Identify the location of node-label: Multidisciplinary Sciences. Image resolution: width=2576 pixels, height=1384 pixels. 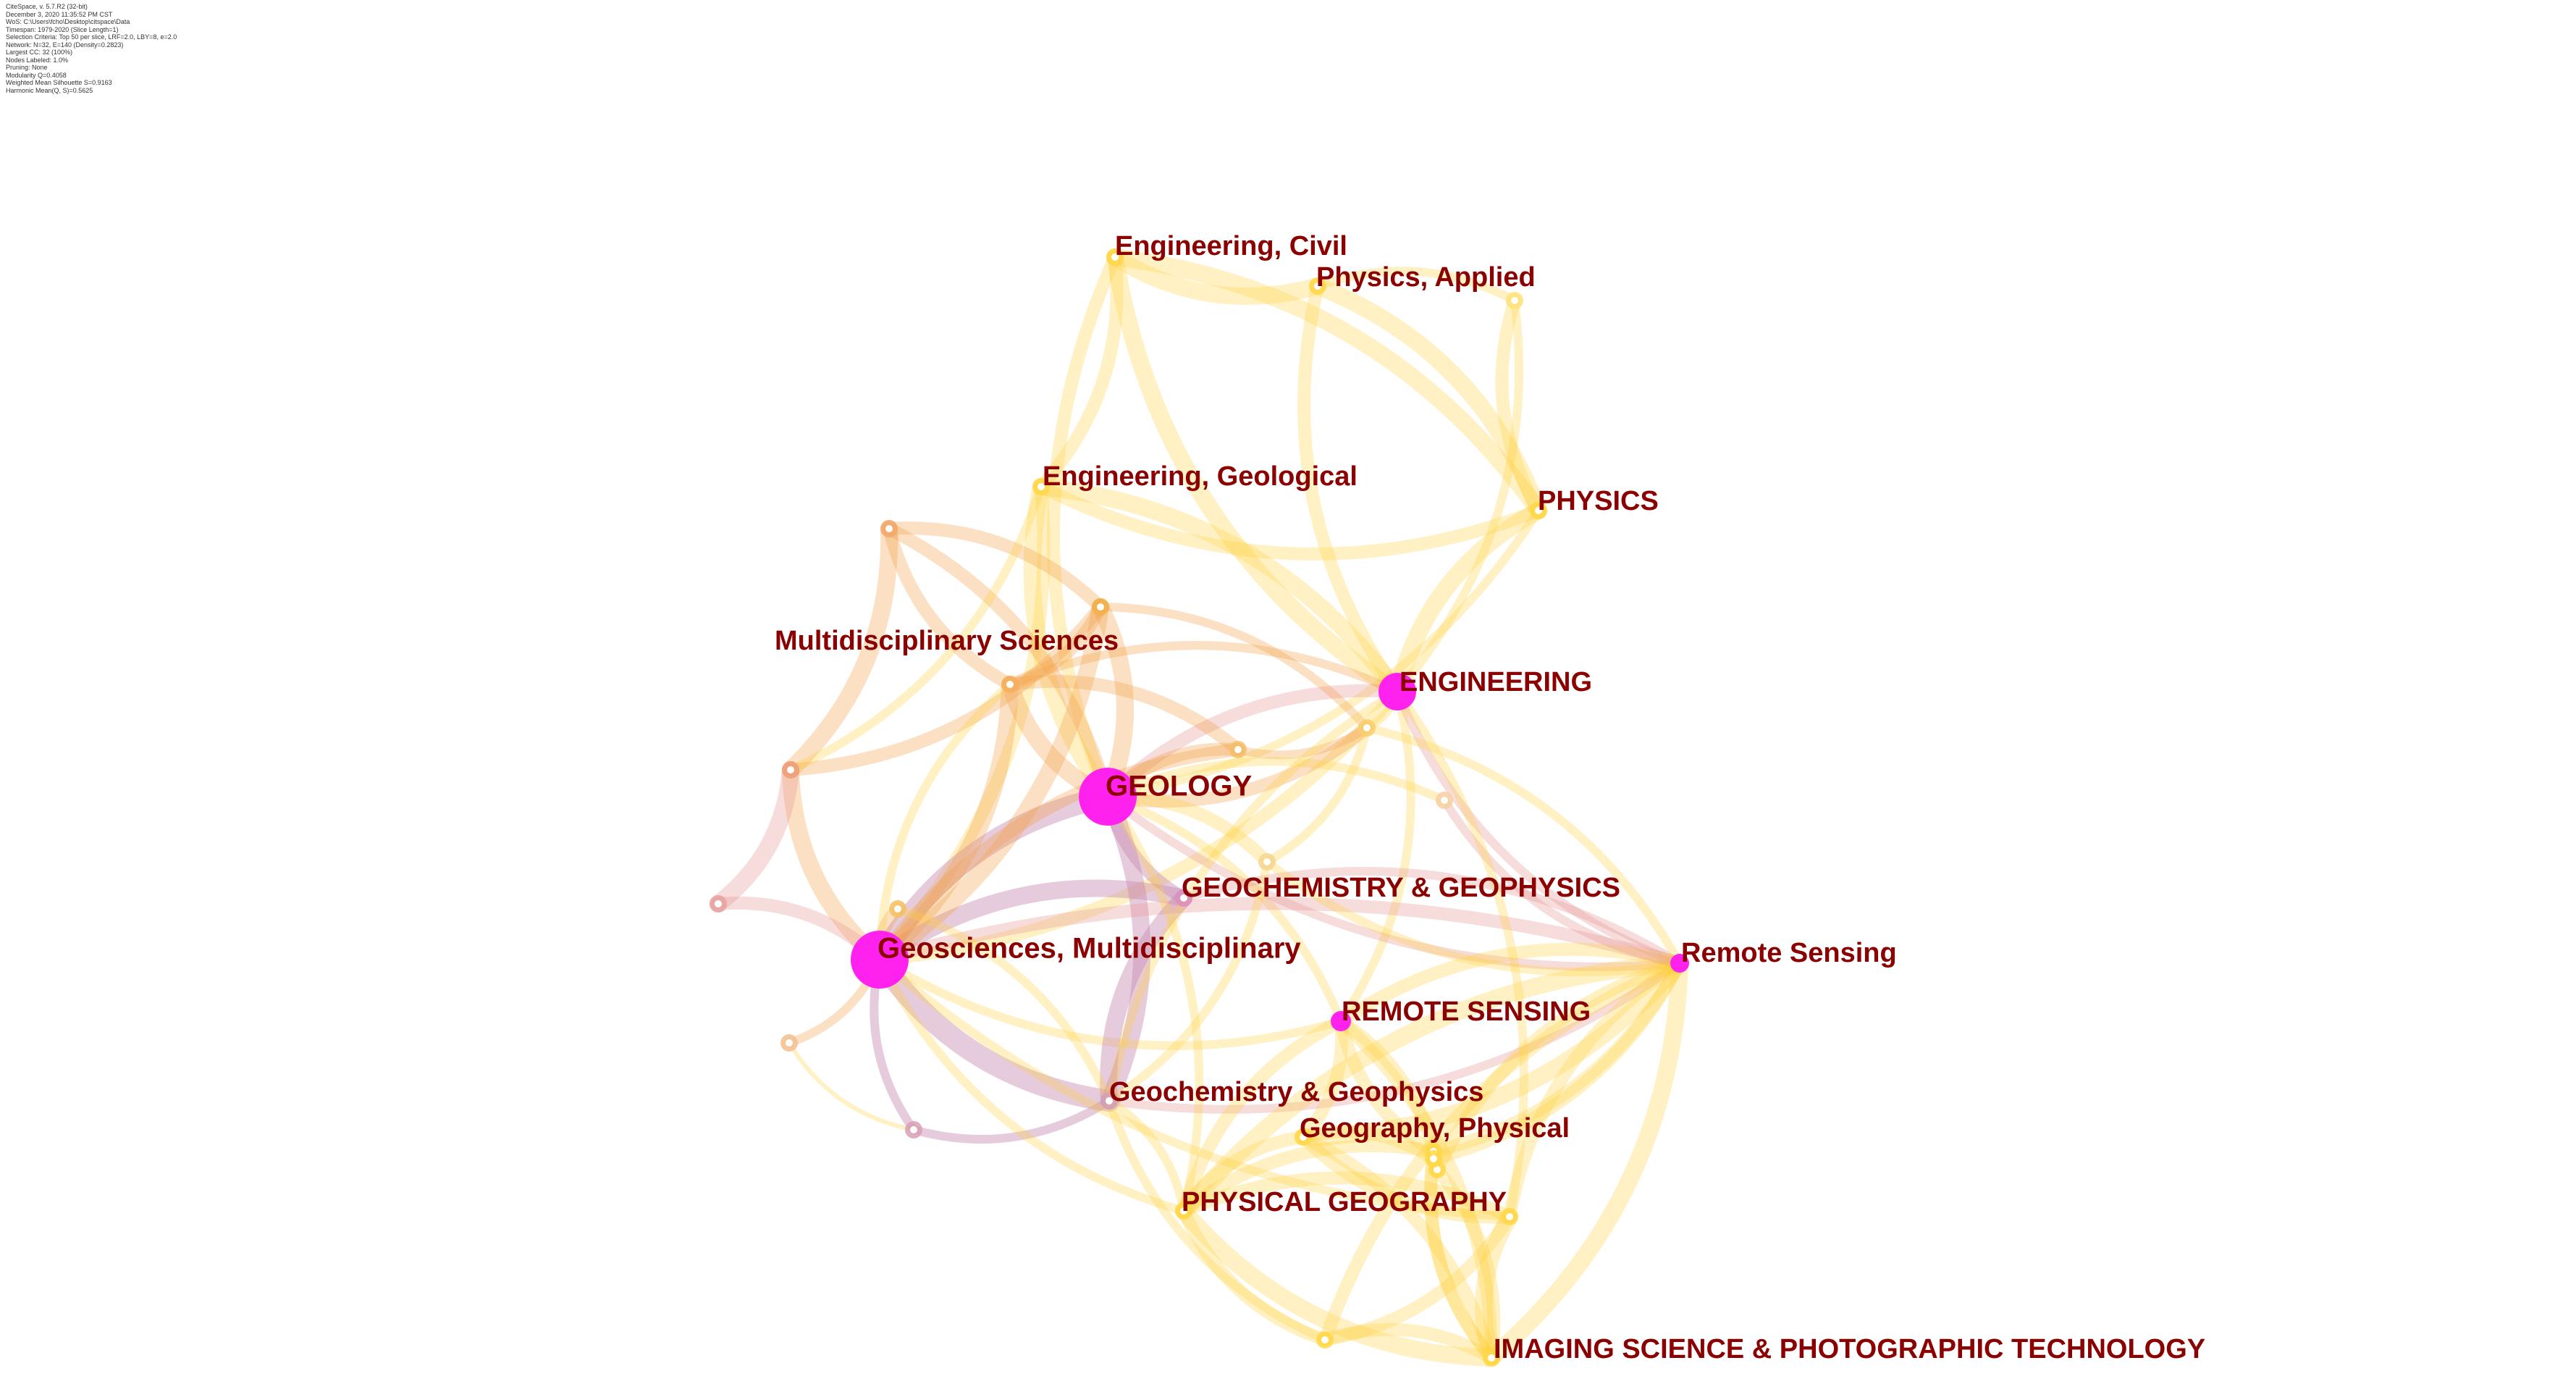
(947, 641).